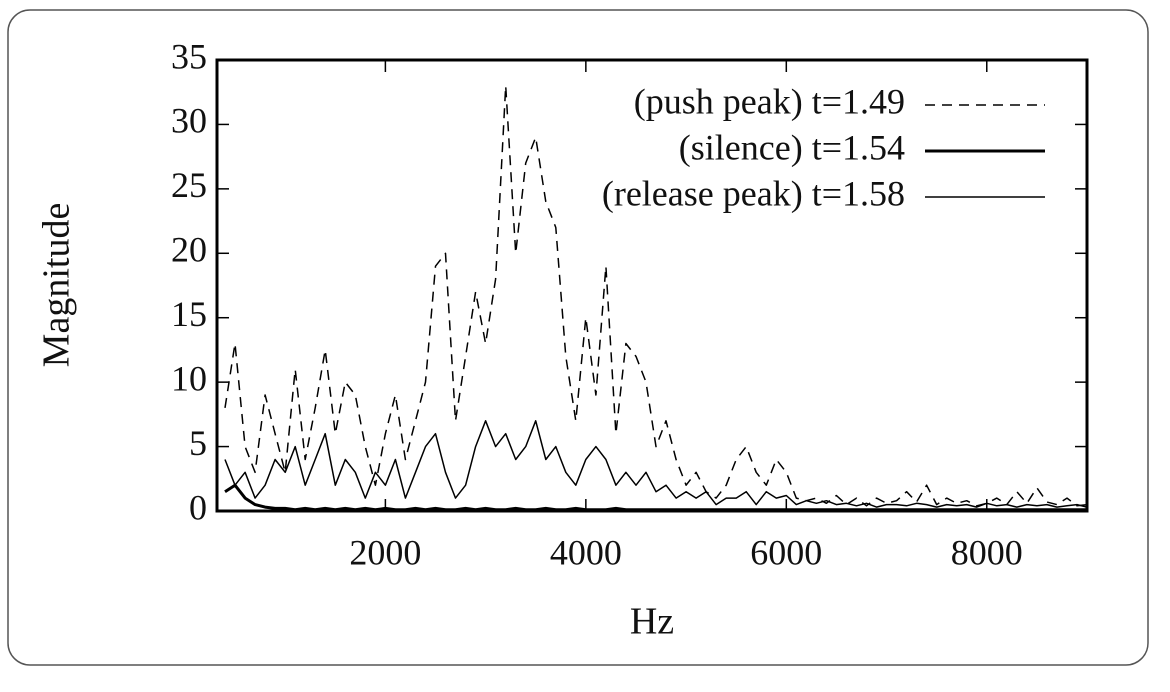 The width and height of the screenshot is (1170, 692). Describe the element at coordinates (189, 121) in the screenshot. I see `y-tick-label: 30` at that location.